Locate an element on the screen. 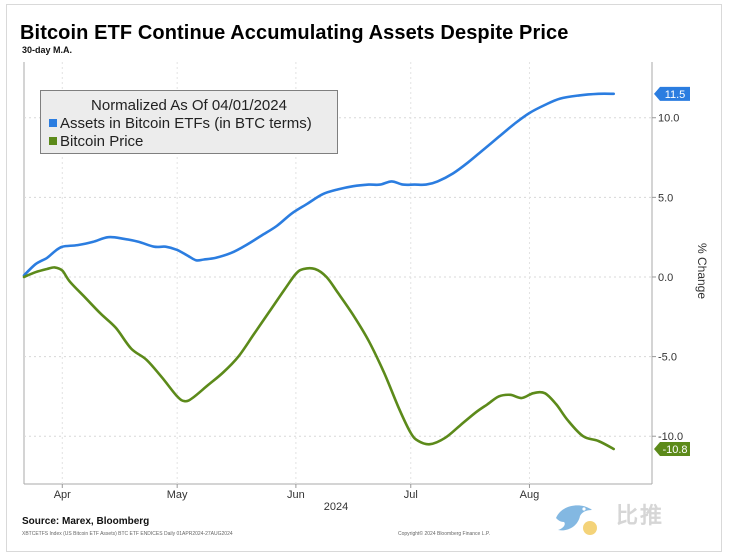 This screenshot has width=730, height=558. x-tick-label: May is located at coordinates (177, 495).